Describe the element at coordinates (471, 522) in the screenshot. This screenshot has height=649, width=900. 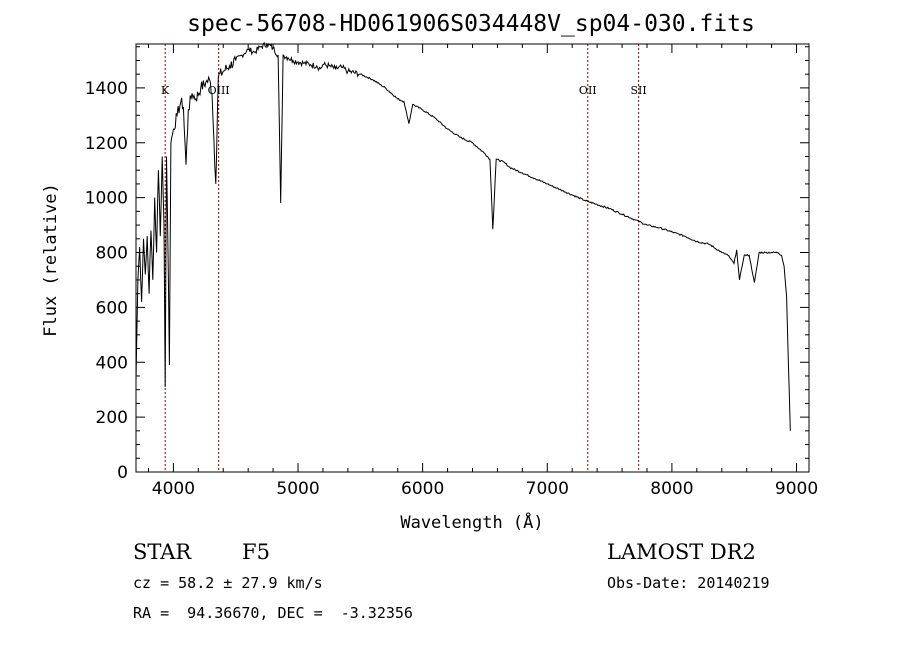
I see `x-axis-label: Wavelength (Å)` at that location.